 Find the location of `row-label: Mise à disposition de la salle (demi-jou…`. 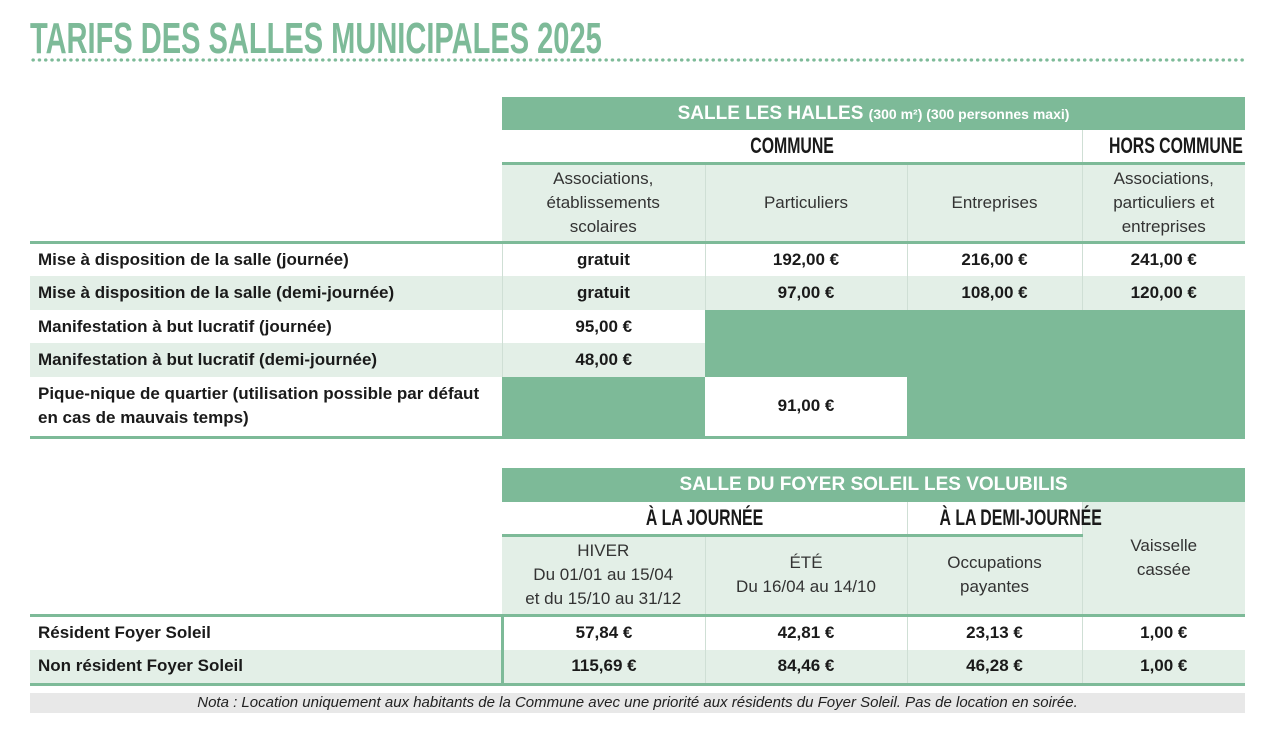

row-label: Mise à disposition de la salle (demi-jou… is located at coordinates (216, 292).